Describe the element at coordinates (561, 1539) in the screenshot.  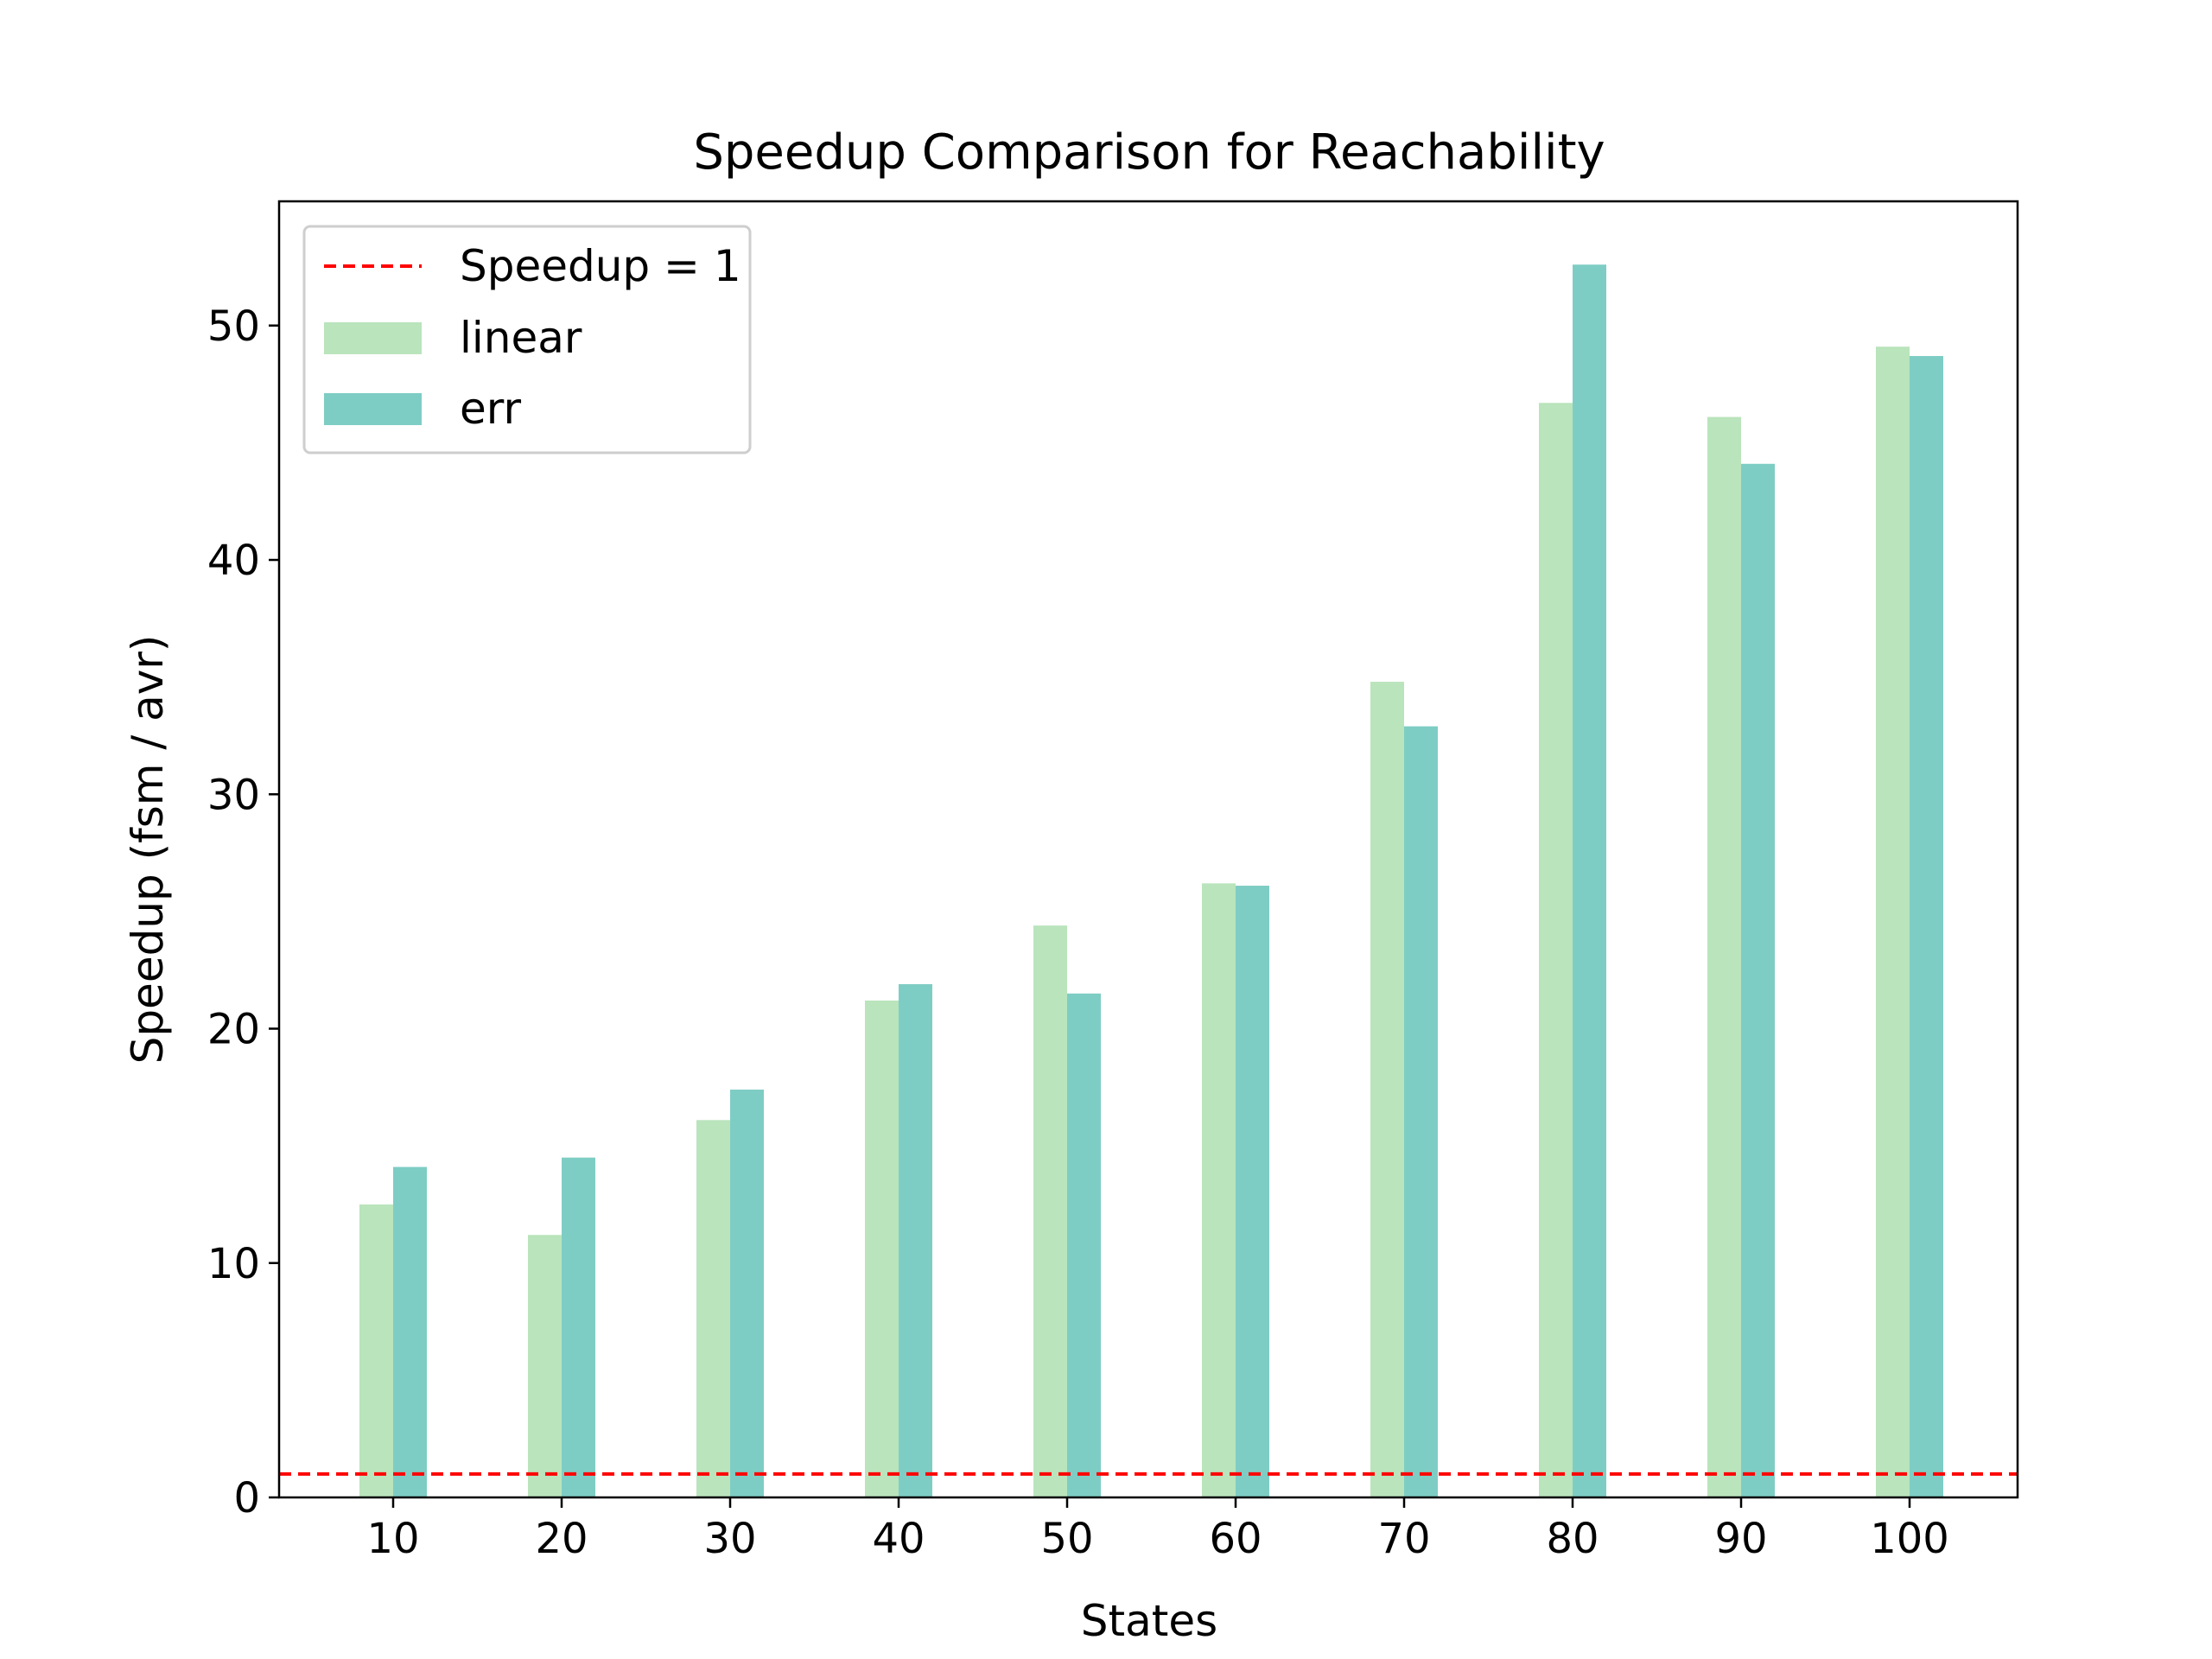
I see `x-tick-label-20: 20` at that location.